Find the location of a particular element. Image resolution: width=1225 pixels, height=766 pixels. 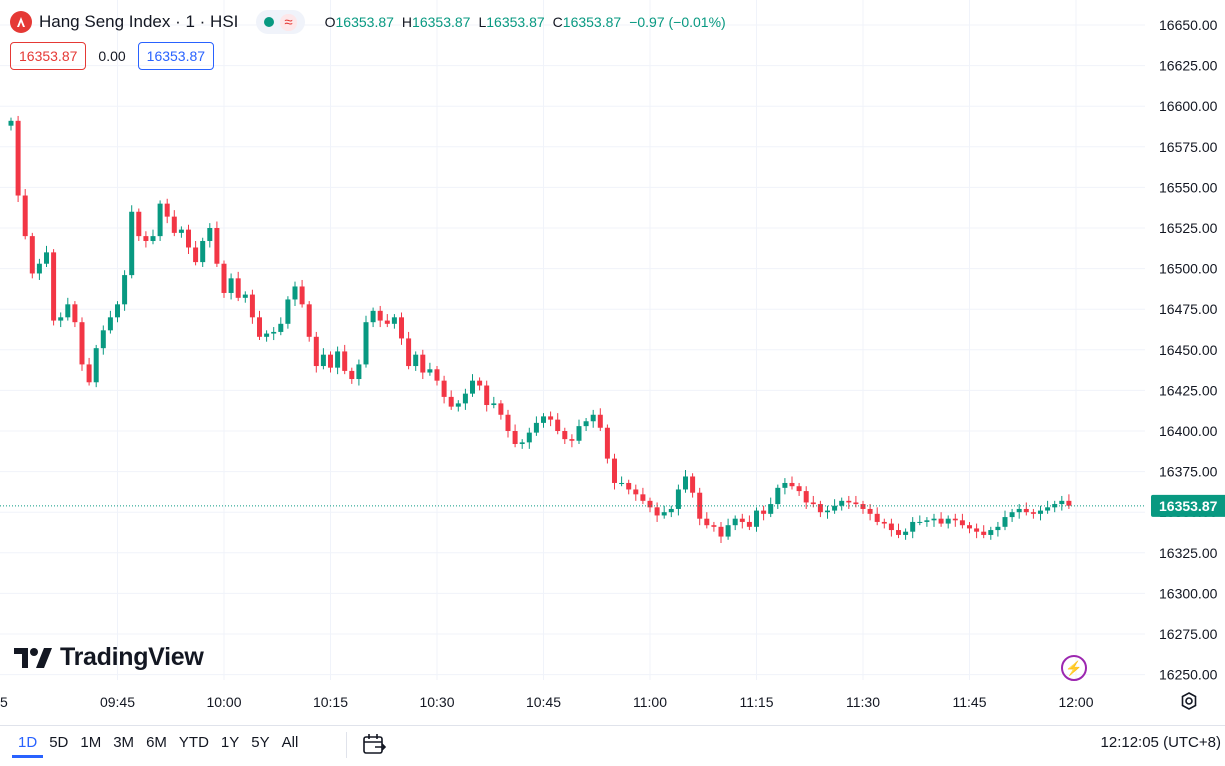

high-value: 16353.87 is located at coordinates (441, 22).